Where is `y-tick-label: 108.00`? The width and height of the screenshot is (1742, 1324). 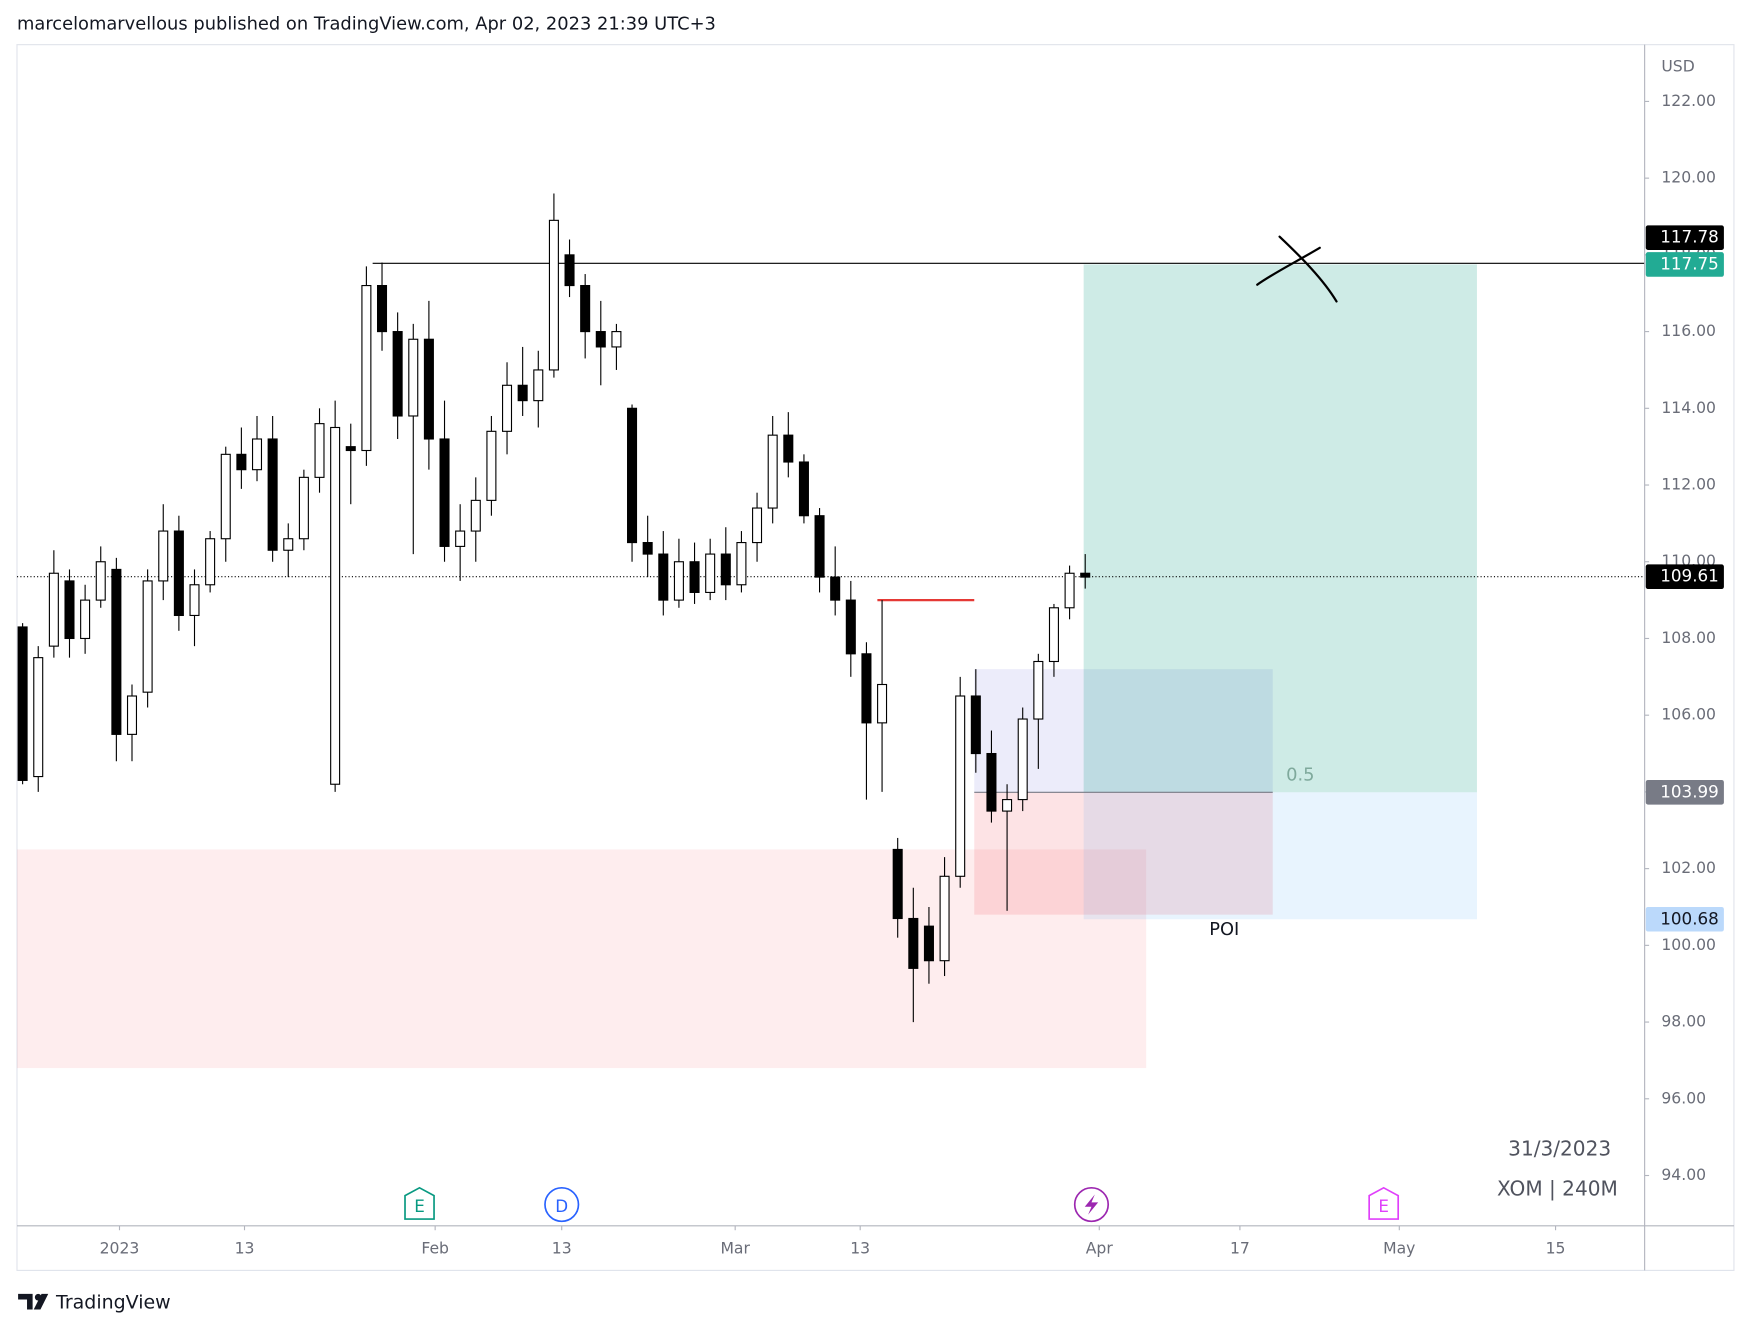 y-tick-label: 108.00 is located at coordinates (1688, 638).